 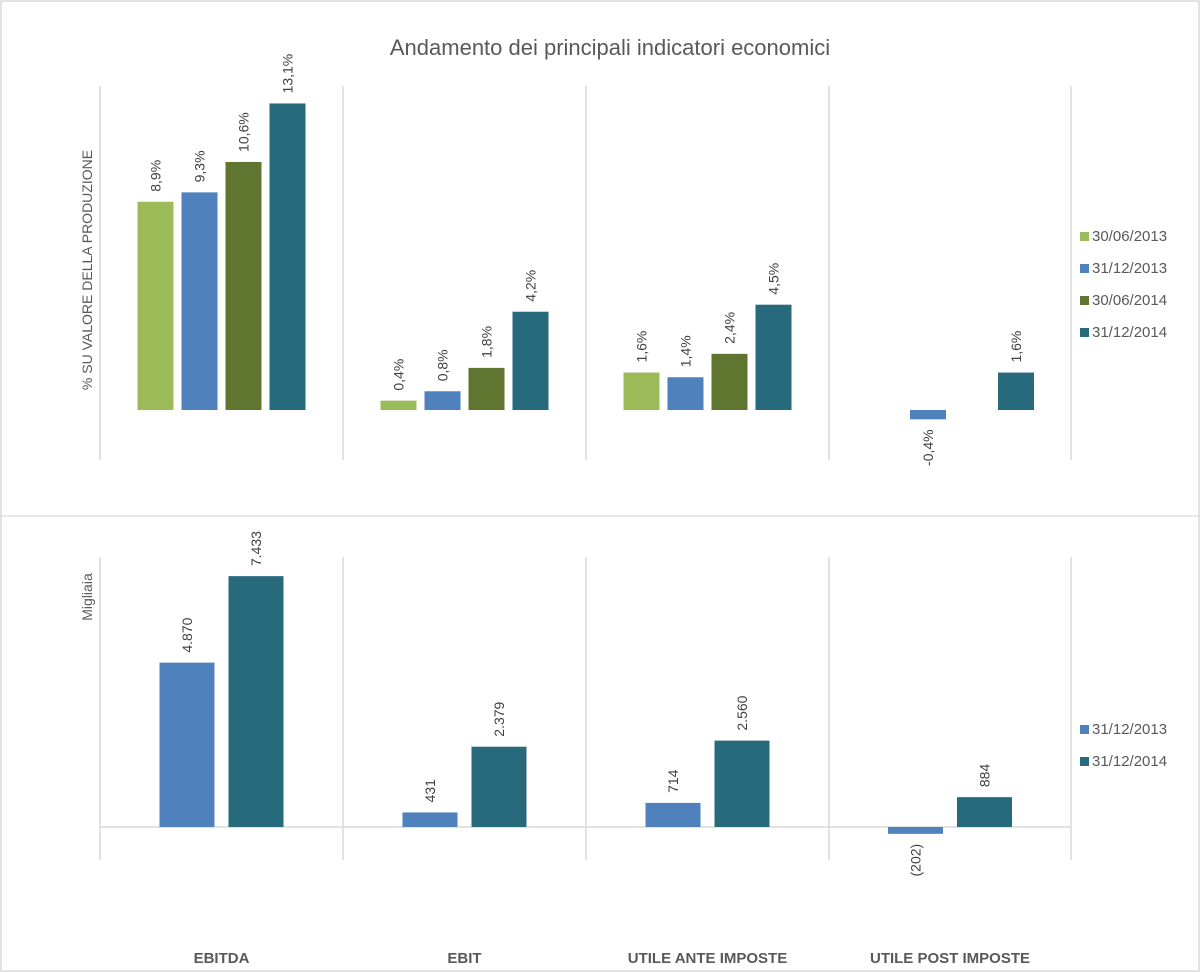 What do you see at coordinates (87, 270) in the screenshot?
I see `top-y-axis-label: % SU VALORE DELLA PRODUZIONE` at bounding box center [87, 270].